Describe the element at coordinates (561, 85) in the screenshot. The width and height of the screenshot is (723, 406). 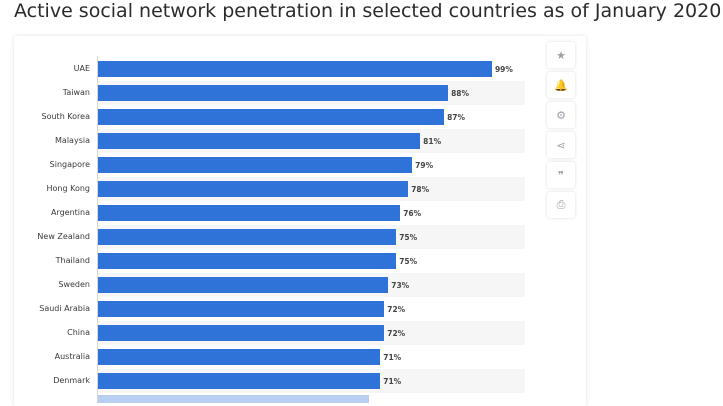
I see `bell-icon: 🔔` at that location.